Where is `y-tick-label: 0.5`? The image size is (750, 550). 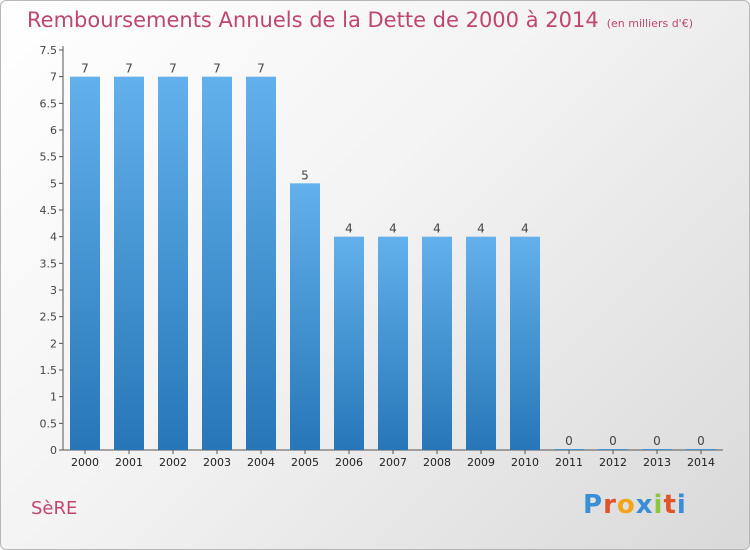
y-tick-label: 0.5 is located at coordinates (49, 423).